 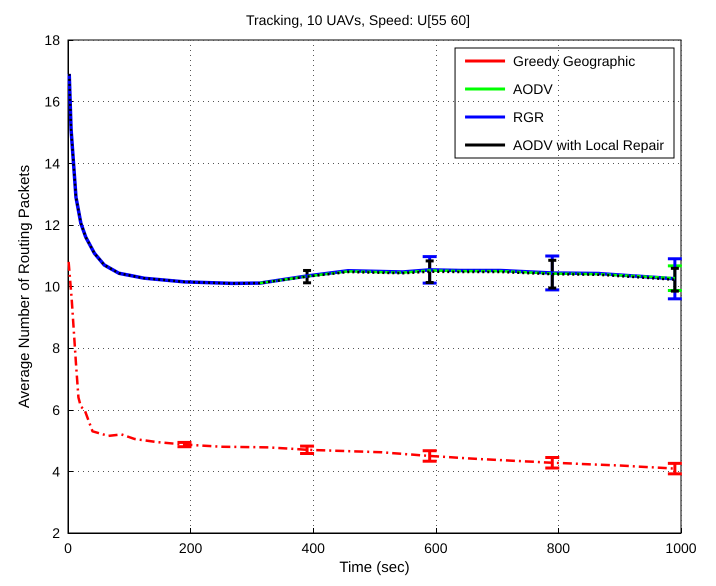 I want to click on x-axis-title: Time (sec), so click(x=374, y=567).